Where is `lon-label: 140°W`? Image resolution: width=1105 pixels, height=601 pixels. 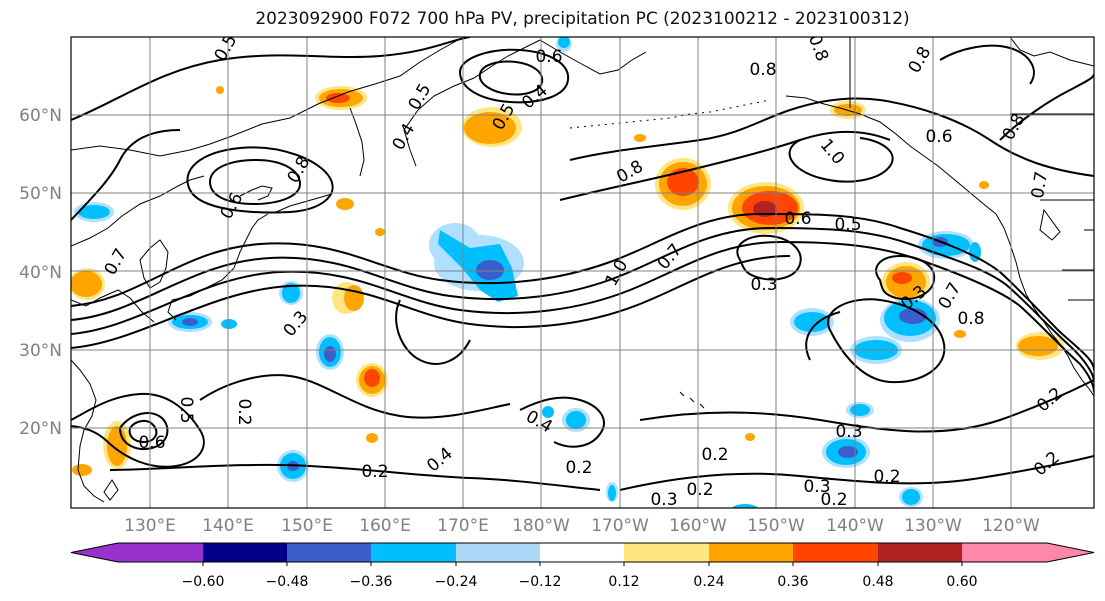
lon-label: 140°W is located at coordinates (855, 526).